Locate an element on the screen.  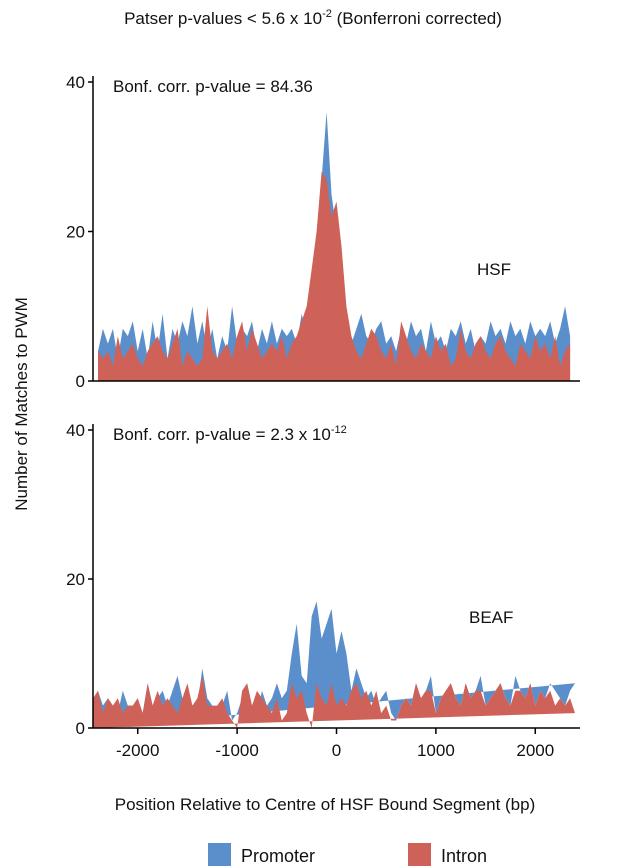
title-rest: (Bonferroni corrected) is located at coordinates (417, 18).